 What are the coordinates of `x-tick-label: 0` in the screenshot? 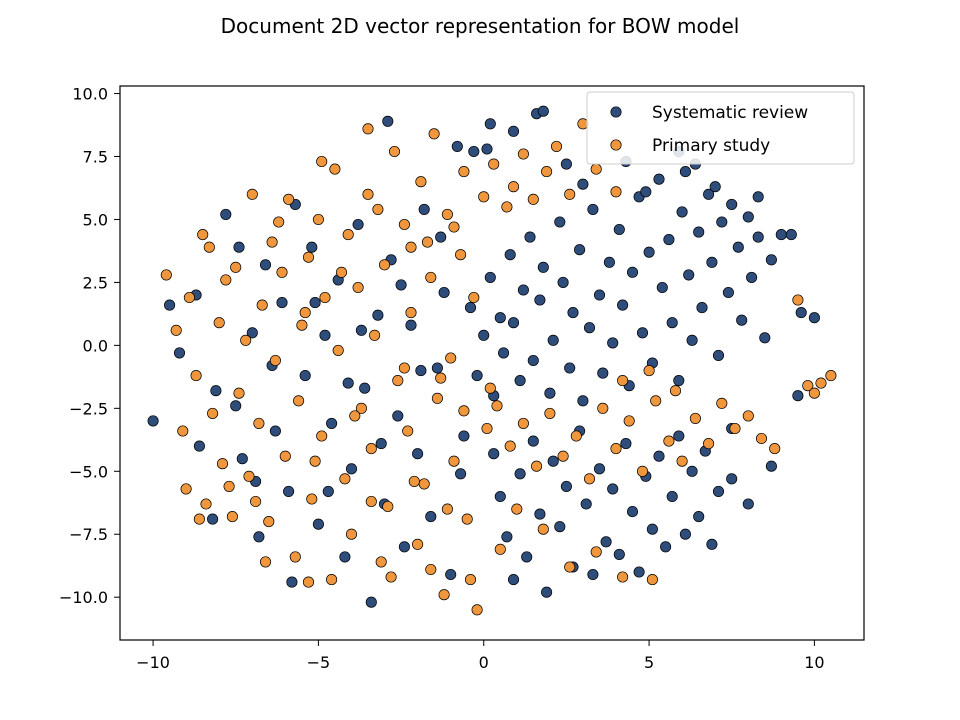 It's located at (484, 662).